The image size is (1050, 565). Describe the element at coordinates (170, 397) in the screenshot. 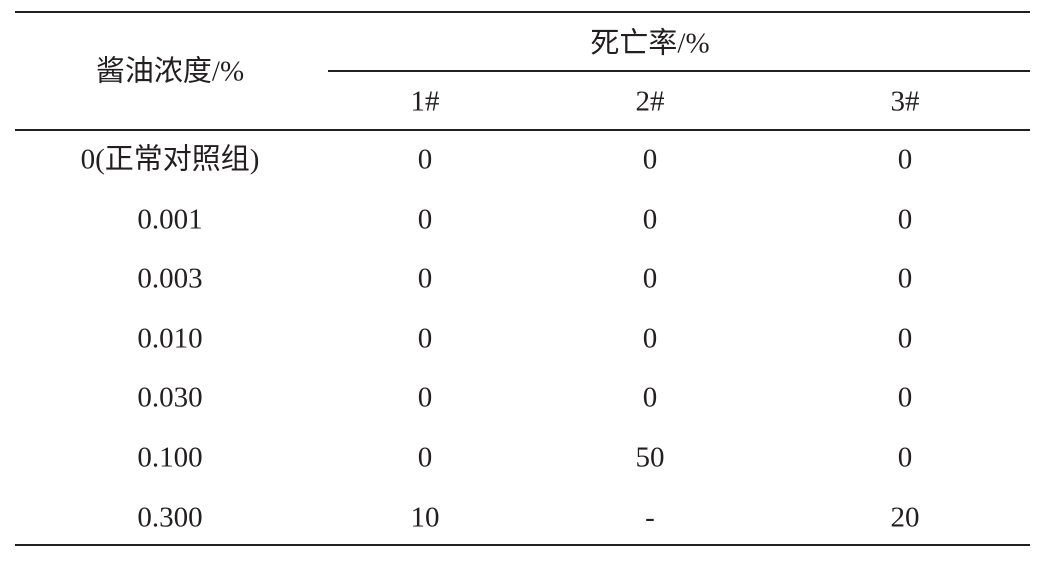

I see `row-label: 0.030` at that location.